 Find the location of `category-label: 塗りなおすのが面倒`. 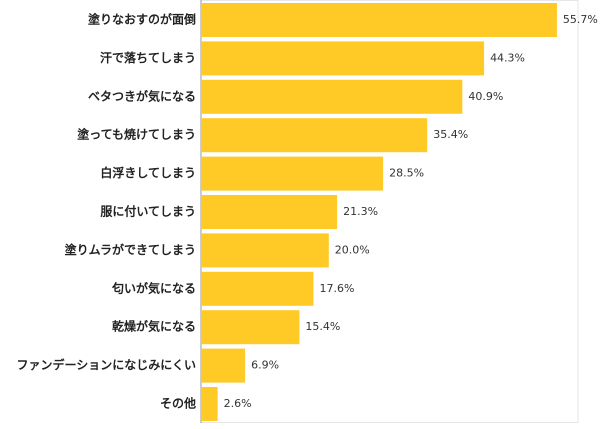

category-label: 塗りなおすのが面倒 is located at coordinates (142, 19).